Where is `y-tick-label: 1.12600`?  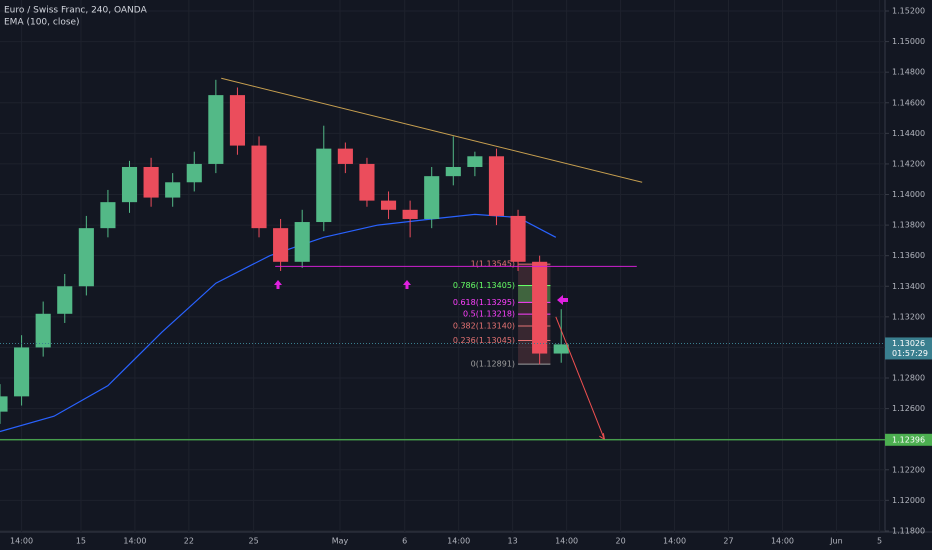
y-tick-label: 1.12600 is located at coordinates (908, 408).